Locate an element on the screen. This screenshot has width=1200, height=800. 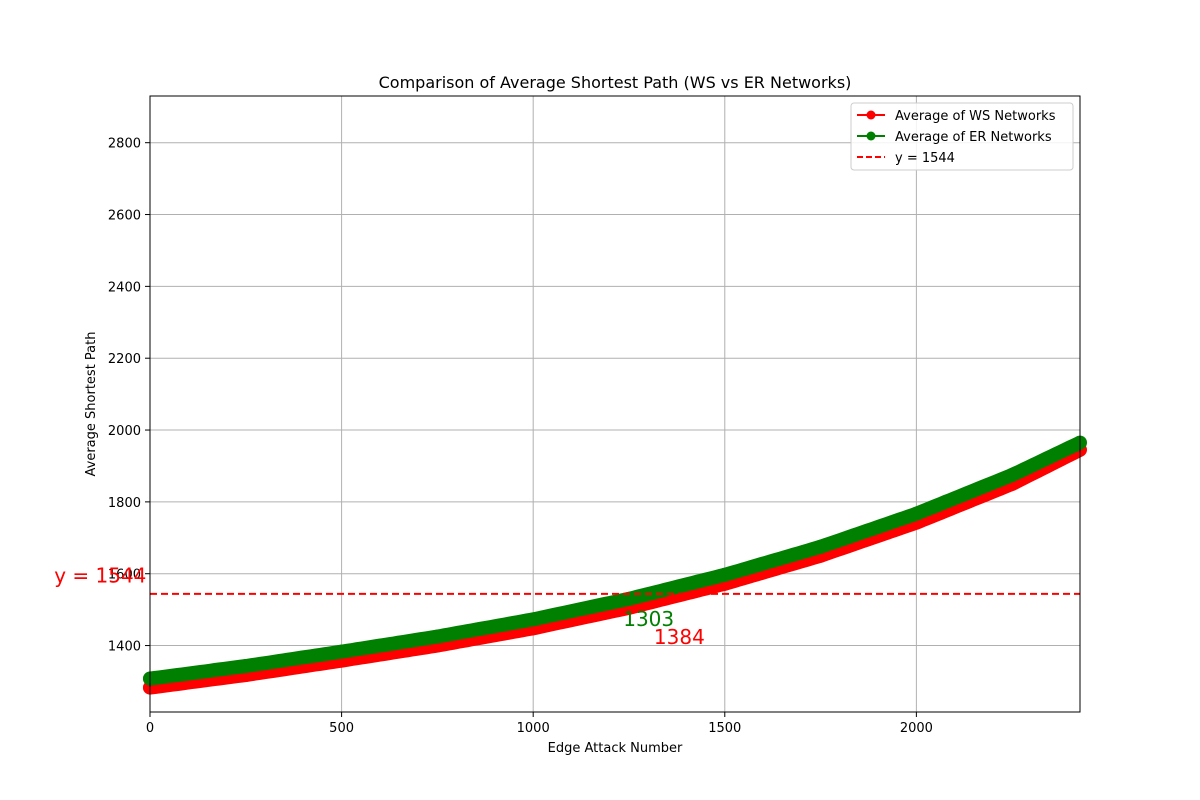
annotation-2: 1384 is located at coordinates (679, 637).